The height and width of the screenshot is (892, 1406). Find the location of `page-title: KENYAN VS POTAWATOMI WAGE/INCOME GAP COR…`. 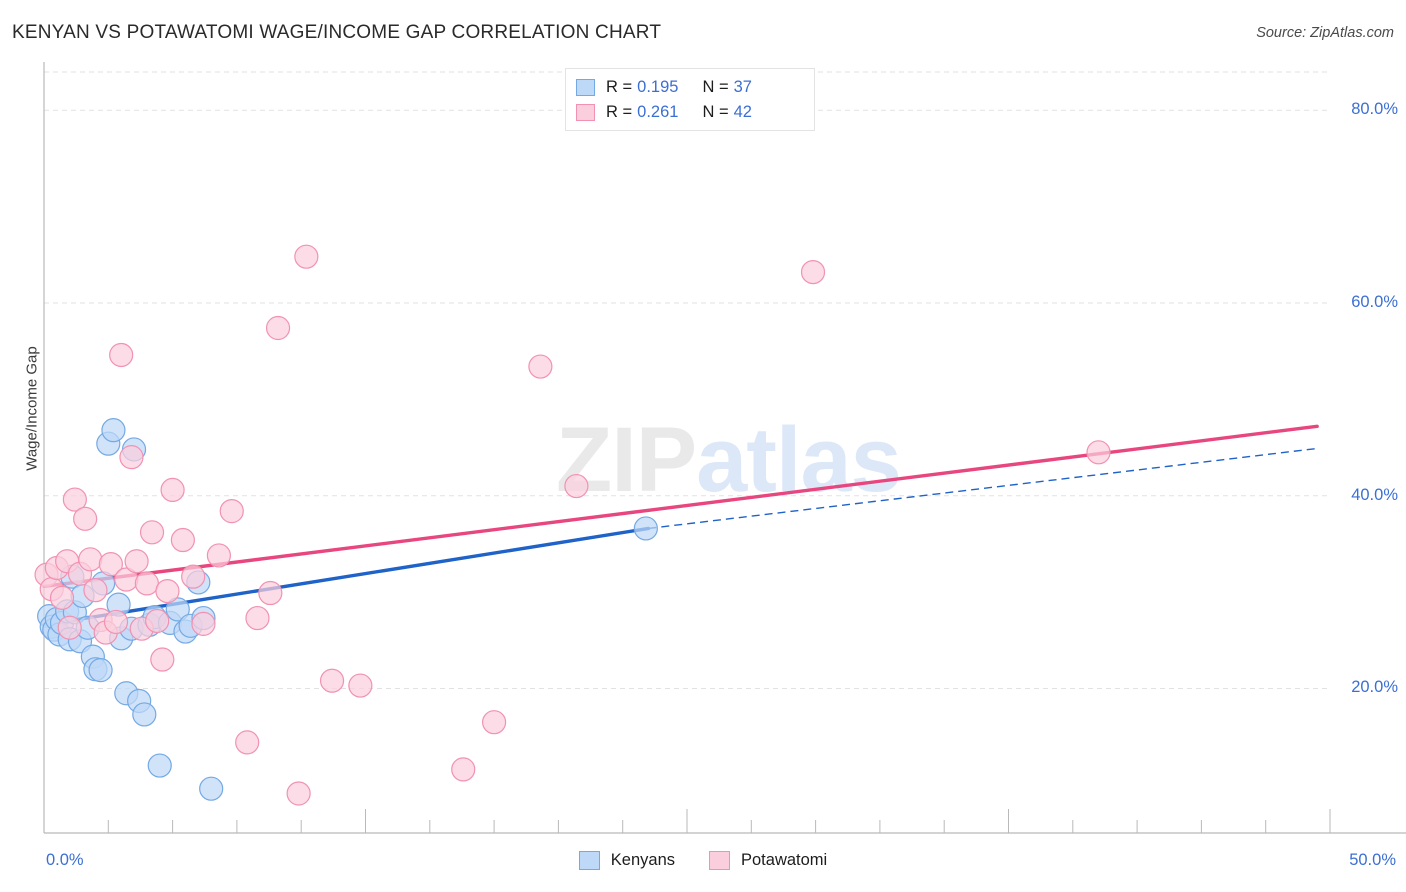

page-title: KENYAN VS POTAWATOMI WAGE/INCOME GAP COR… is located at coordinates (337, 32).